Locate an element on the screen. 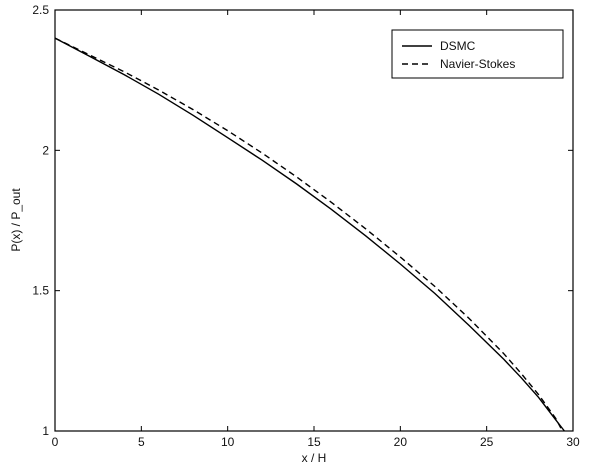 The height and width of the screenshot is (466, 591). x-tick-label: 0 is located at coordinates (55, 442).